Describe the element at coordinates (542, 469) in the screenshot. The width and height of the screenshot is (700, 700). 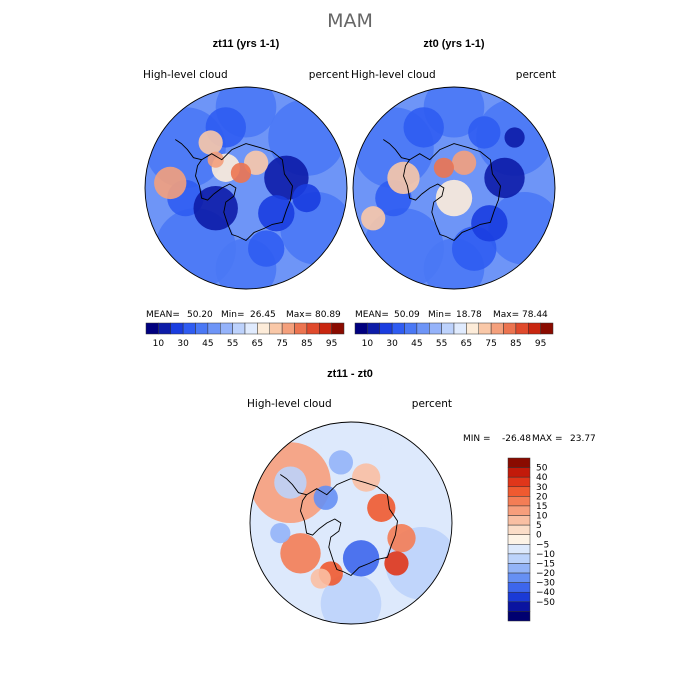
I see `colorbar-tick-label: 50` at that location.